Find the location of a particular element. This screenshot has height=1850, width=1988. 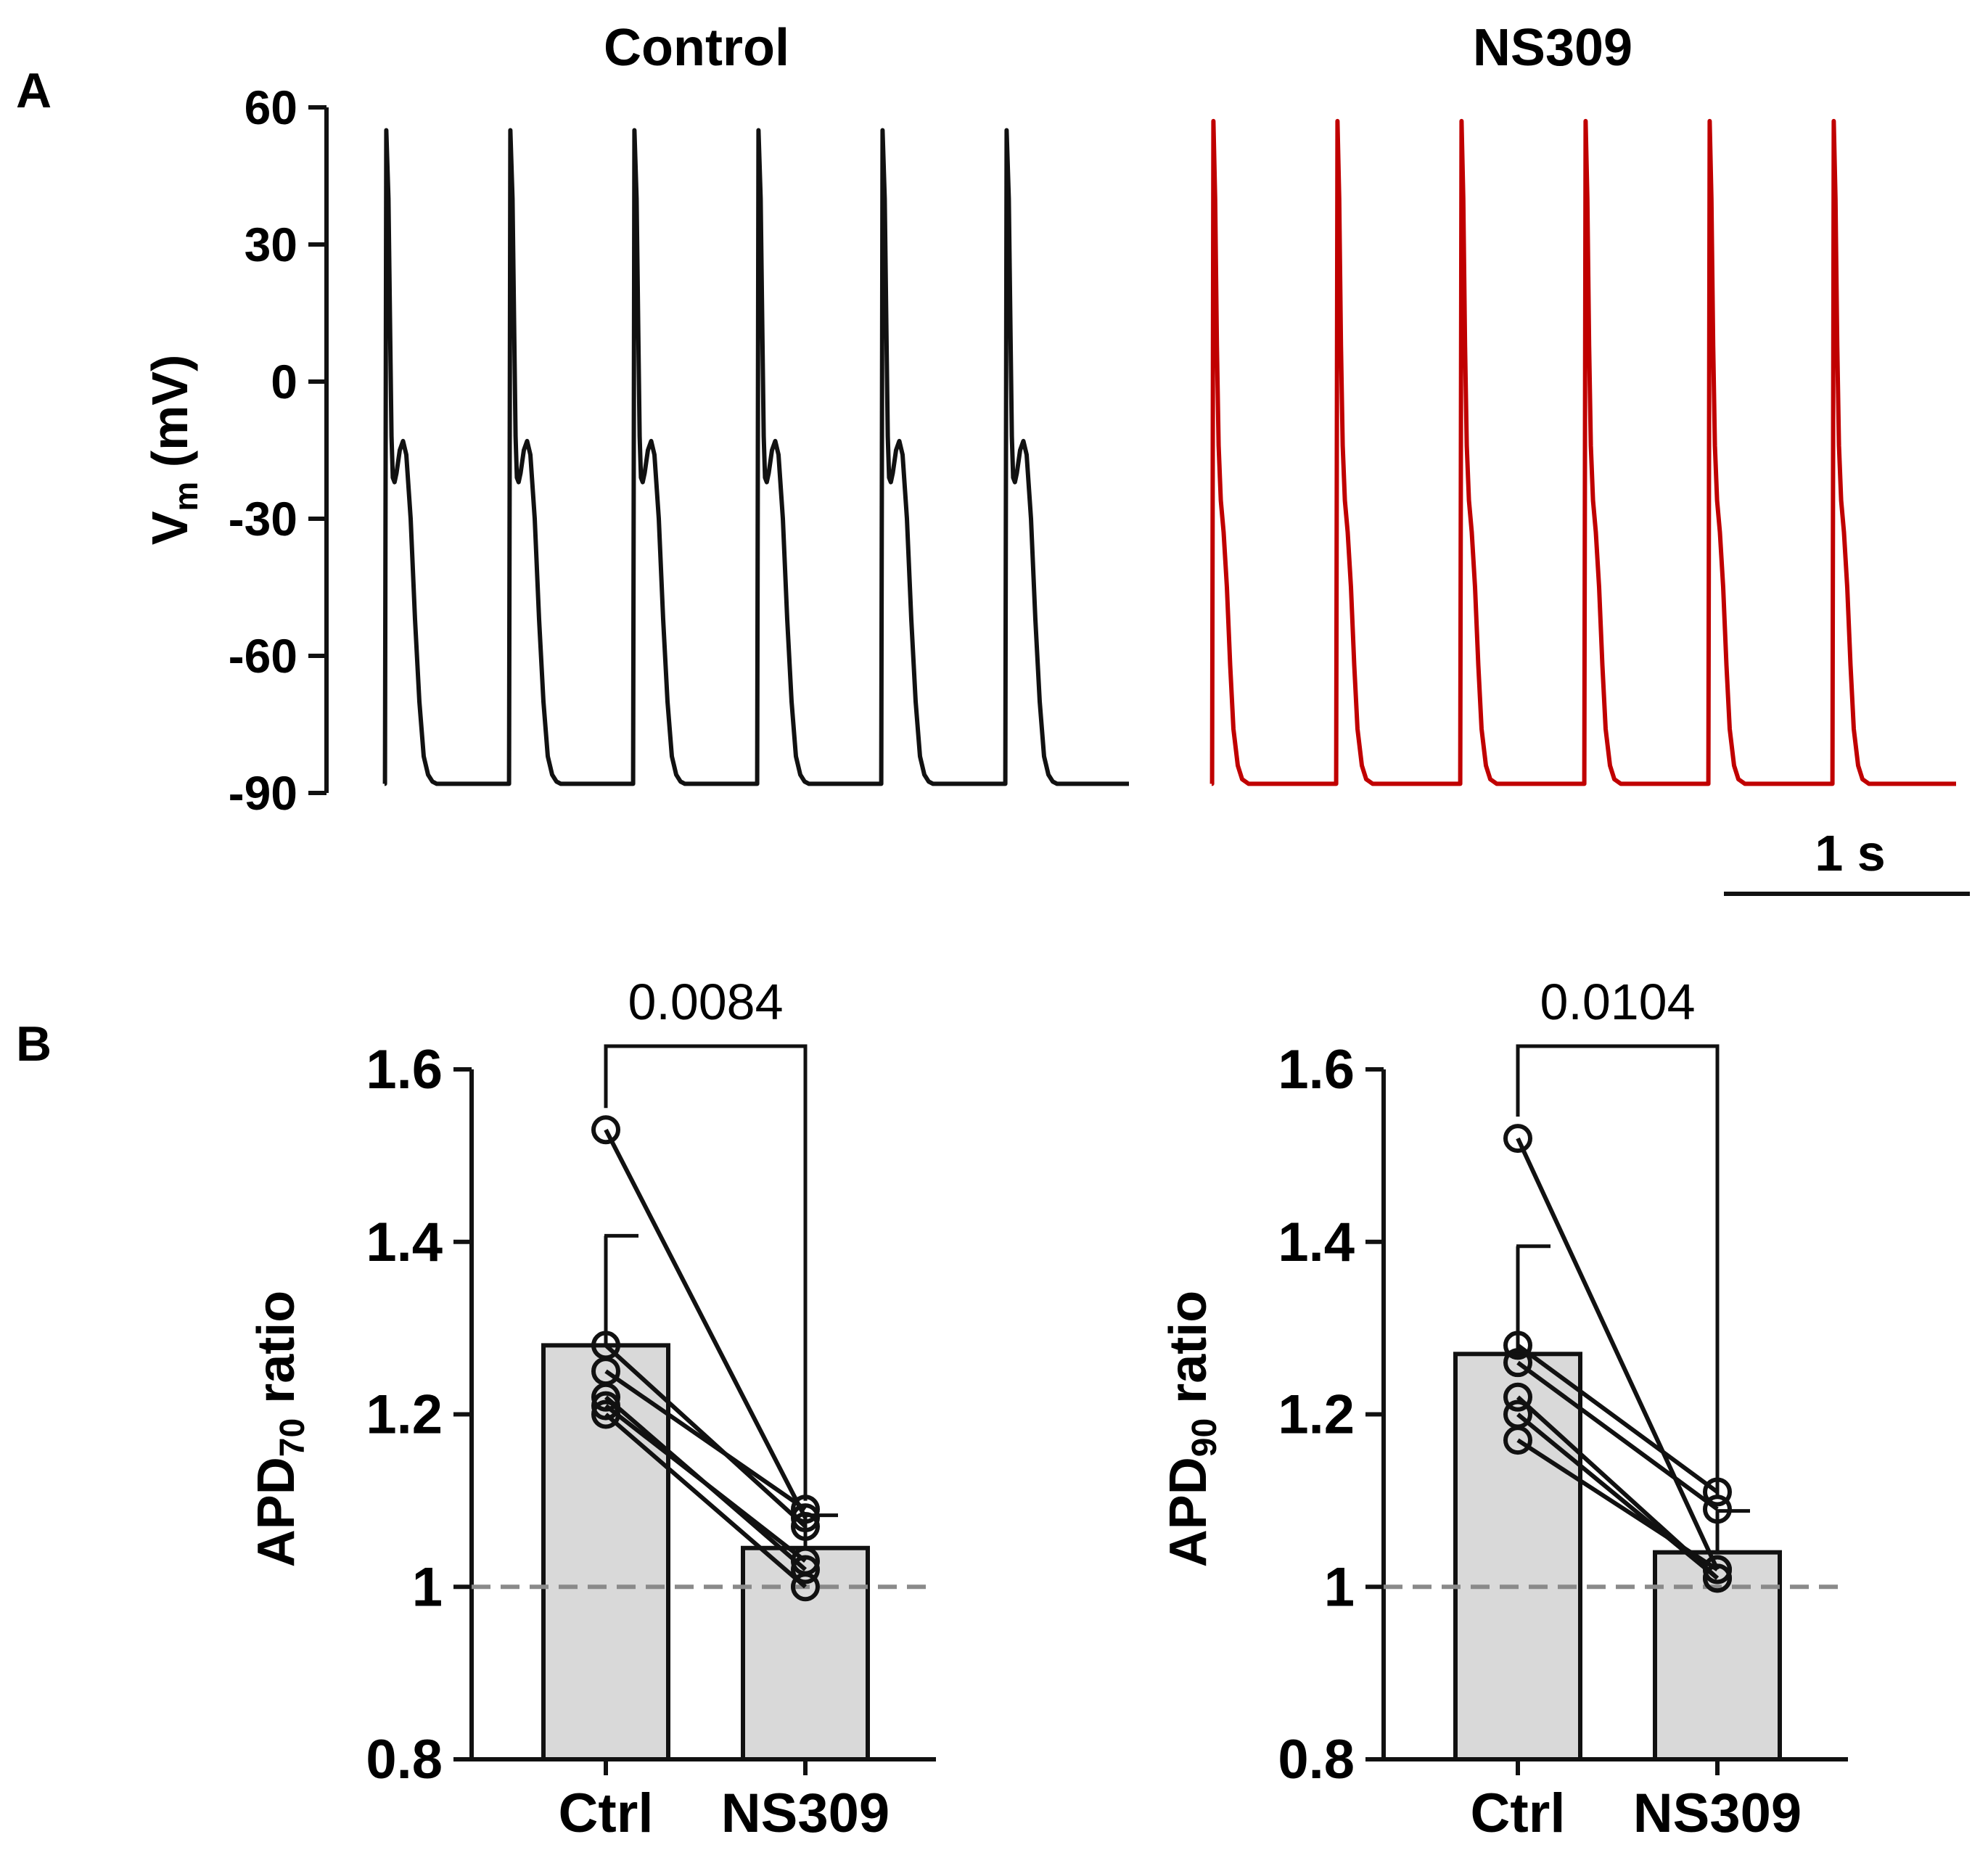

panel-b-right-ytick-label-3: 1 is located at coordinates (1339, 1587).